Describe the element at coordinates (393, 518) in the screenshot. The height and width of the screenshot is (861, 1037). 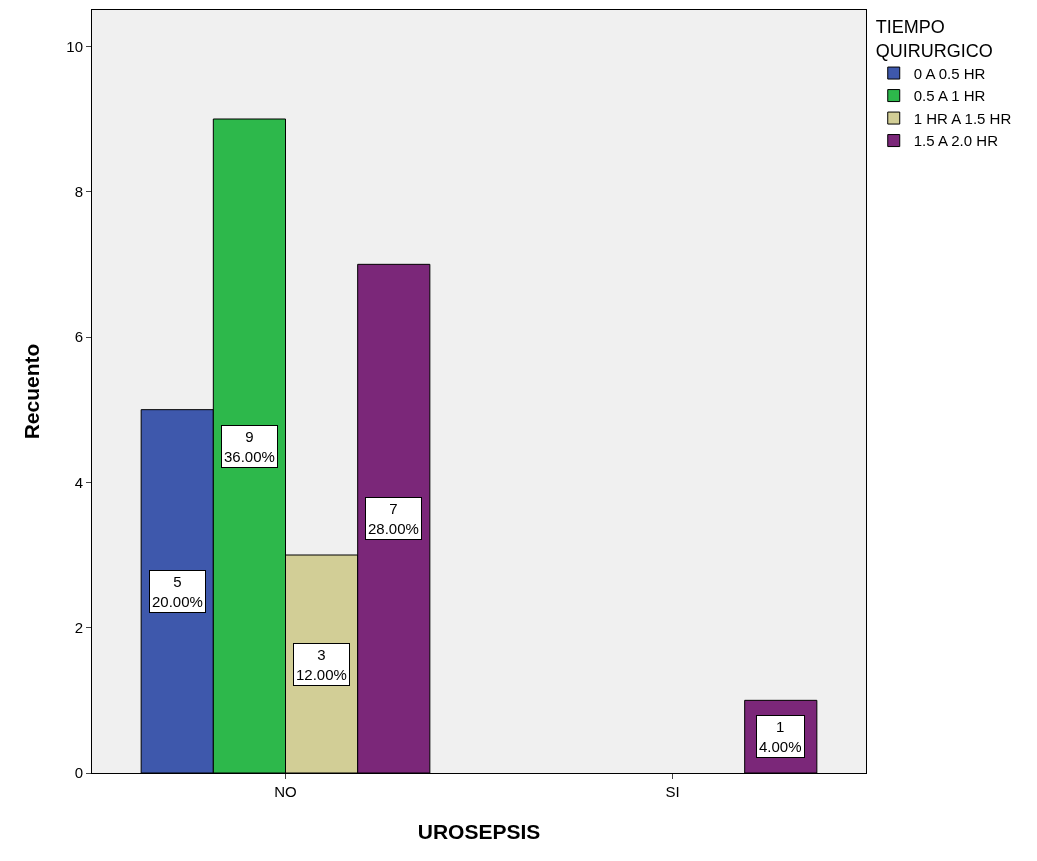
I see `data-label: 7 28.00%` at that location.